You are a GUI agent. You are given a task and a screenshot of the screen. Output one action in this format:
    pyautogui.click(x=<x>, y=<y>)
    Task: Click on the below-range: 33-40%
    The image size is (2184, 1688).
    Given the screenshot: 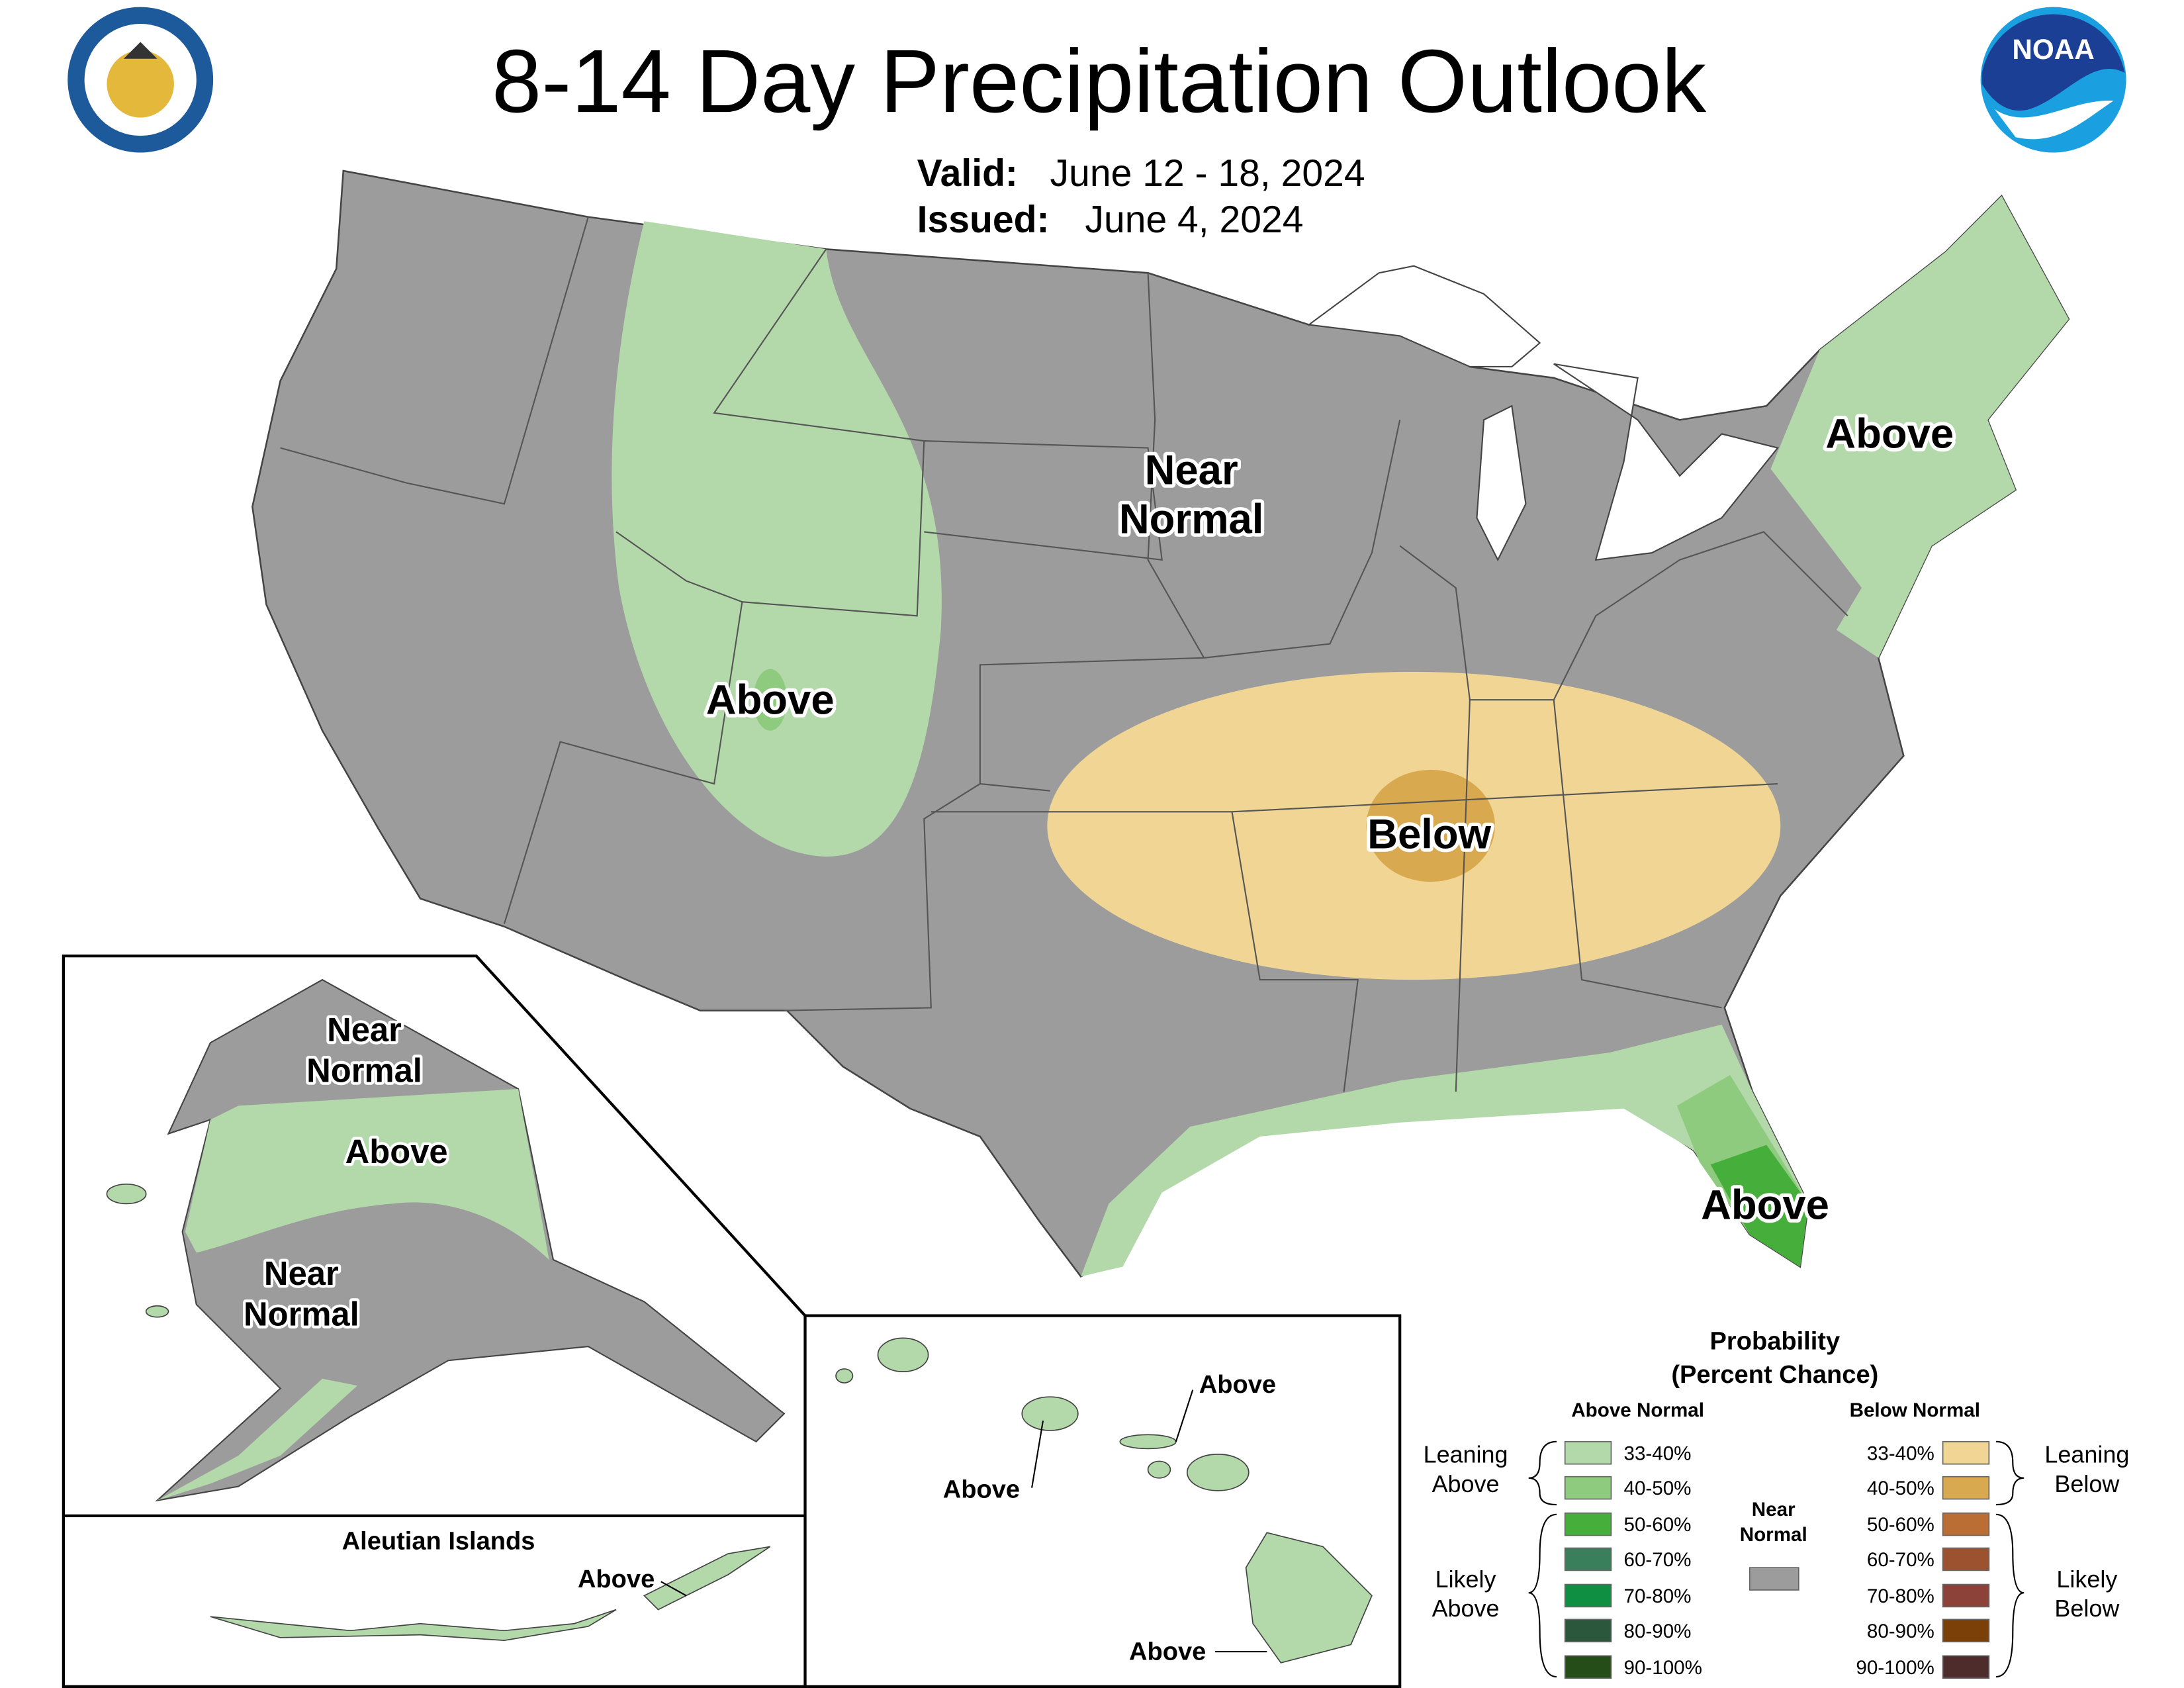 What is the action you would take?
    pyautogui.click(x=1900, y=1453)
    